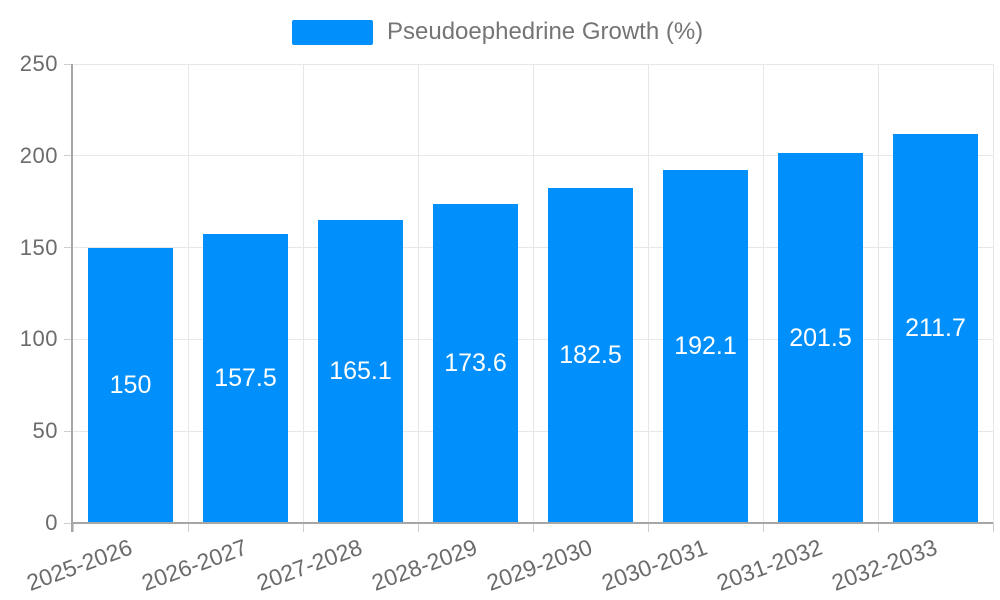  What do you see at coordinates (545, 31) in the screenshot?
I see `legend-label: Pseudoephedrine Growth (%)` at bounding box center [545, 31].